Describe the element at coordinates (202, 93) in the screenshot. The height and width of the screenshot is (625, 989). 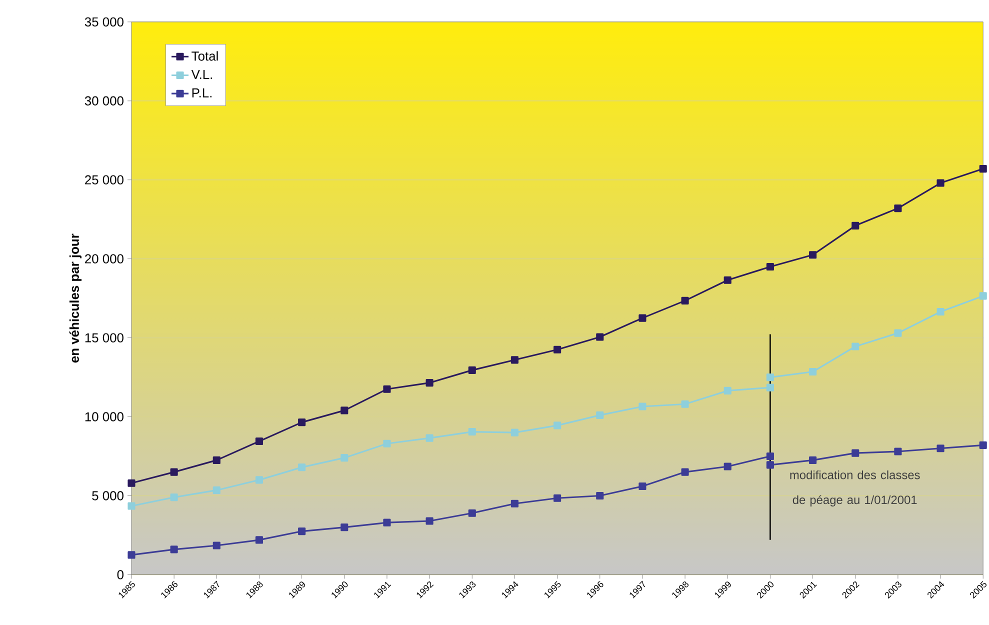
I see `legend-label: P.L.` at that location.